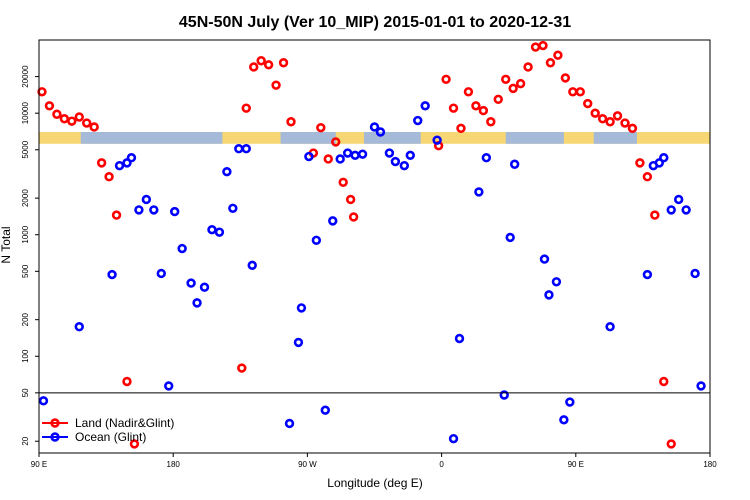 The width and height of the screenshot is (750, 500). Describe the element at coordinates (441, 464) in the screenshot. I see `x-tick-label: 0` at that location.